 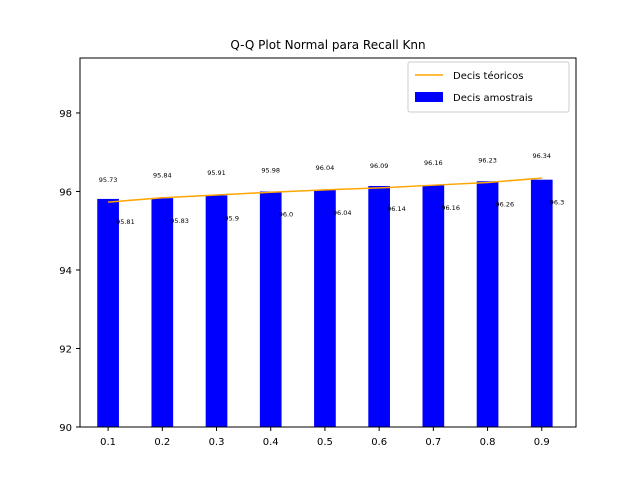 What do you see at coordinates (488, 442) in the screenshot?
I see `x-tick-label-0.8: 0.8` at bounding box center [488, 442].